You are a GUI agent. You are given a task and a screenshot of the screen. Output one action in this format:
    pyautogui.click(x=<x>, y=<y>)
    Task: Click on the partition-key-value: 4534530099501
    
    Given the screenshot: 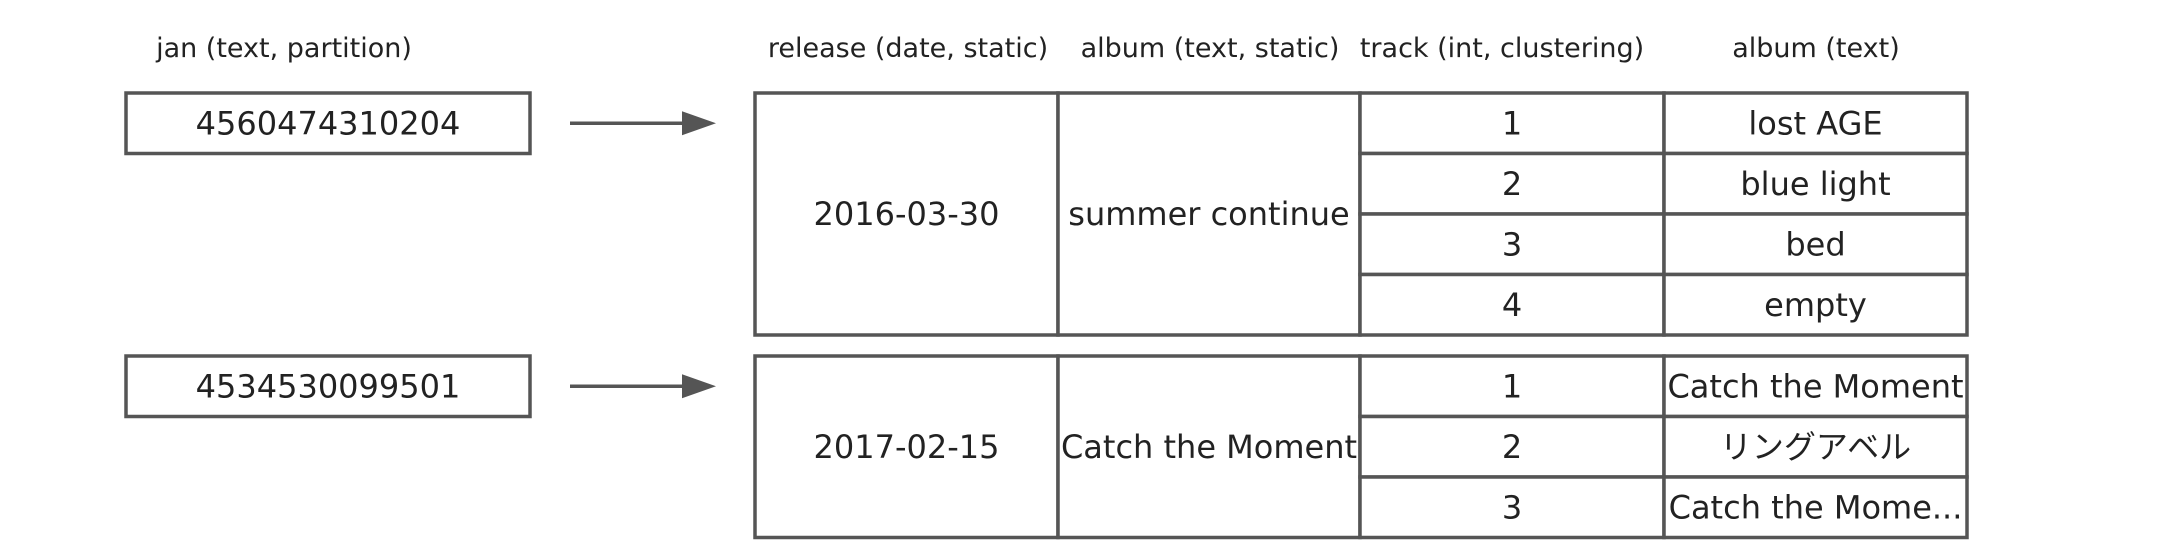 What is the action you would take?
    pyautogui.click(x=328, y=386)
    